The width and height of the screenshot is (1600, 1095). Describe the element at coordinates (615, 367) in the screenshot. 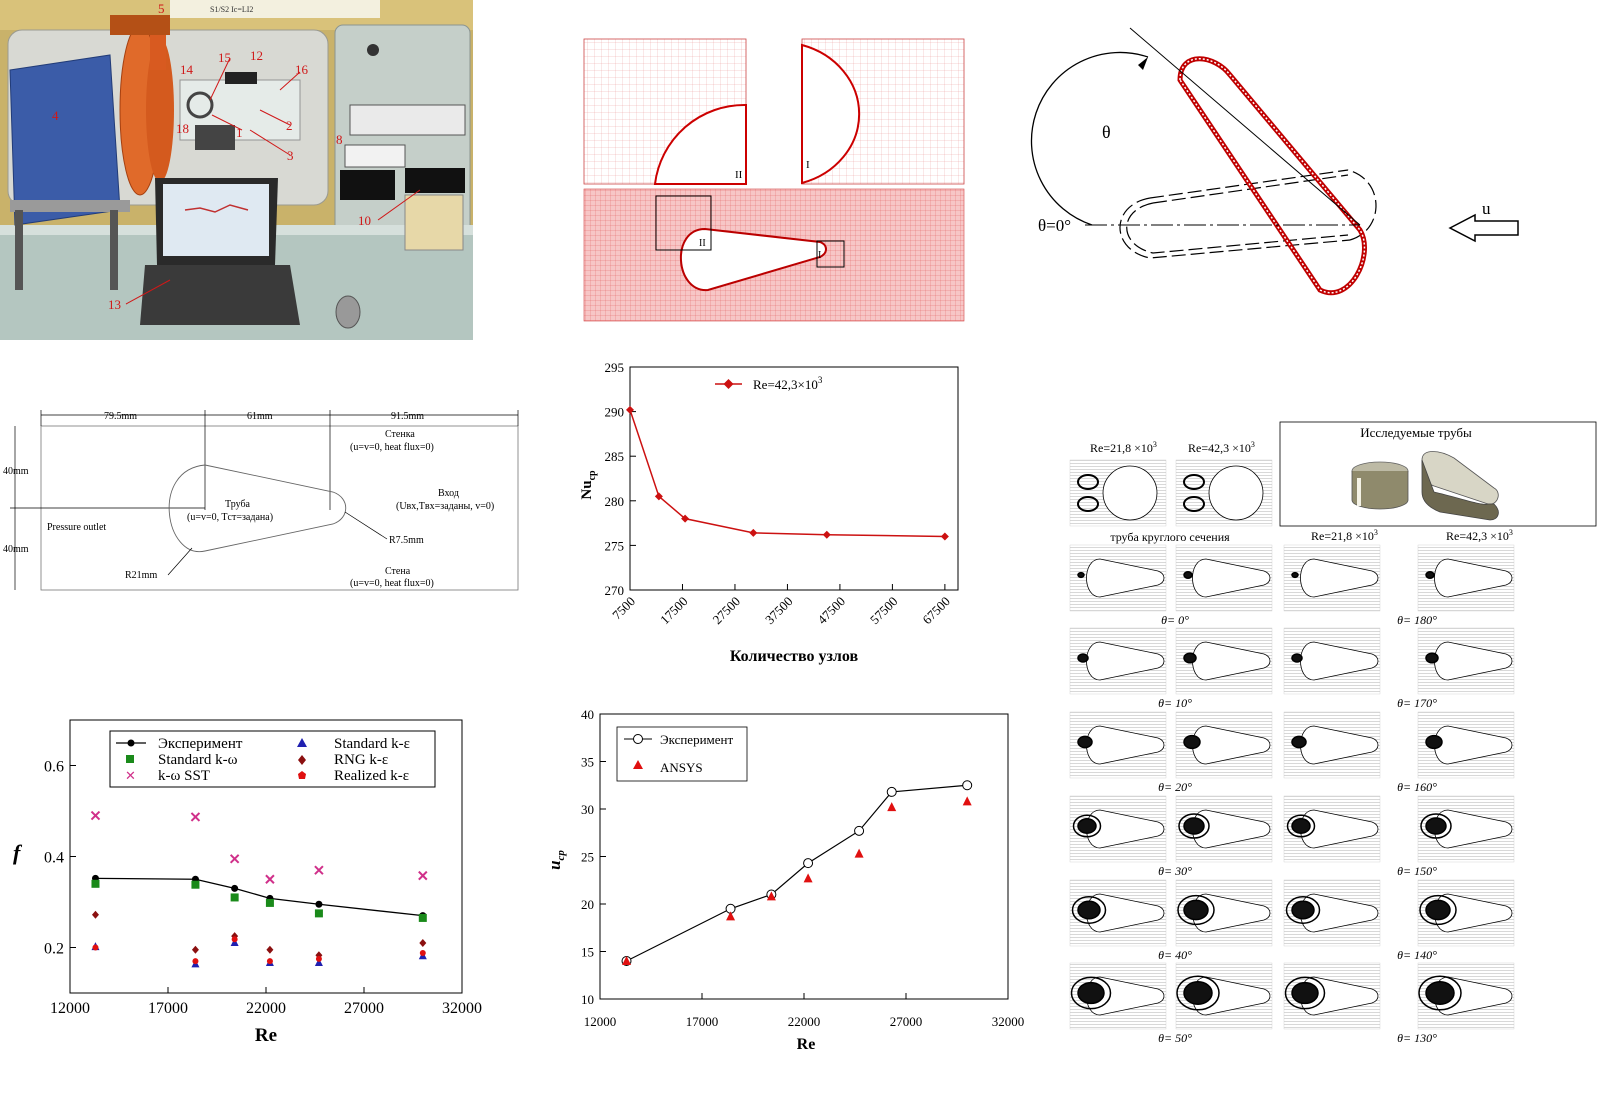

I see `nu-ytick-label: 295` at that location.